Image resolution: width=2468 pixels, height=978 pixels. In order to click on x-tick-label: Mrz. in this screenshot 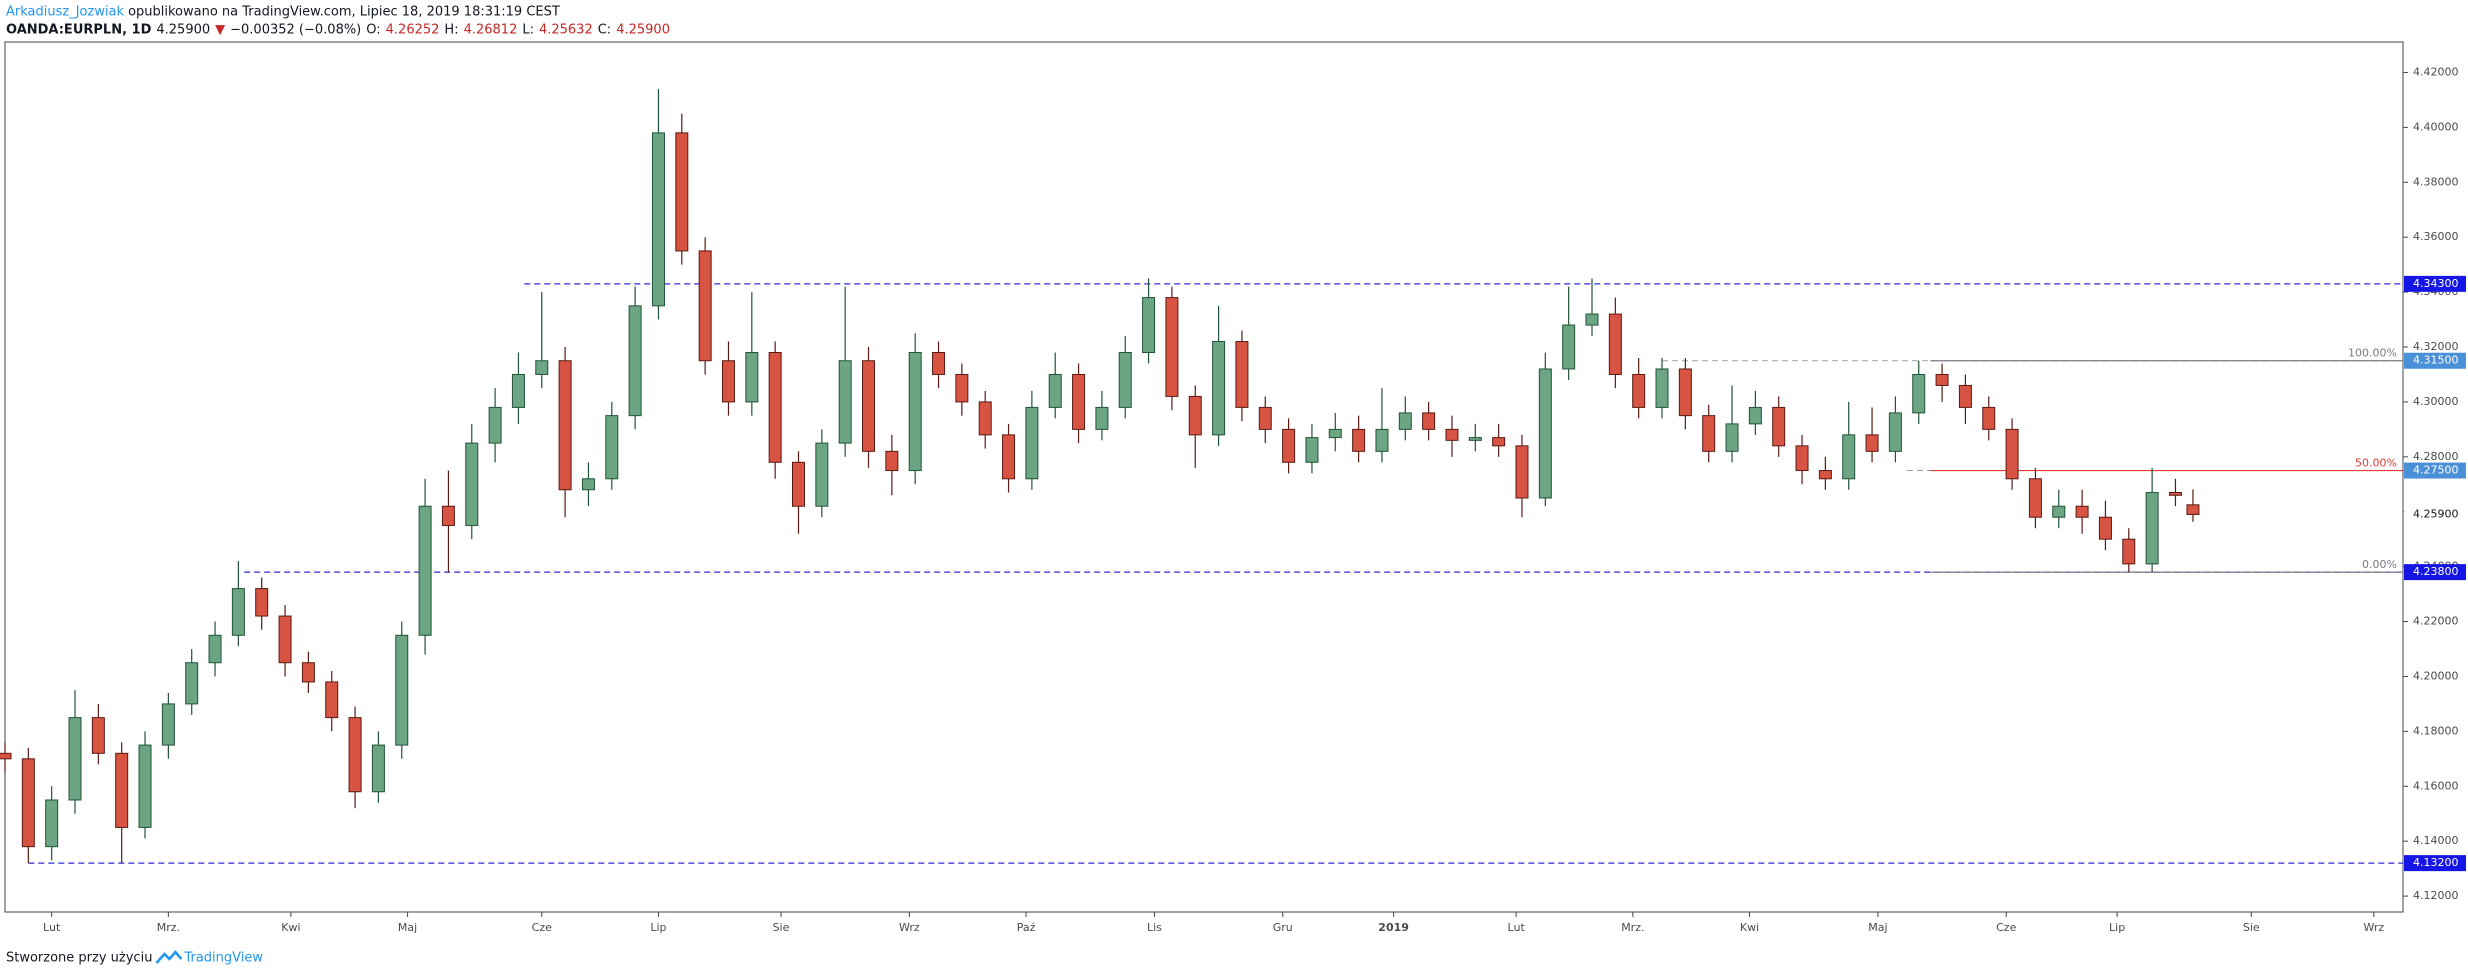, I will do `click(1632, 927)`.